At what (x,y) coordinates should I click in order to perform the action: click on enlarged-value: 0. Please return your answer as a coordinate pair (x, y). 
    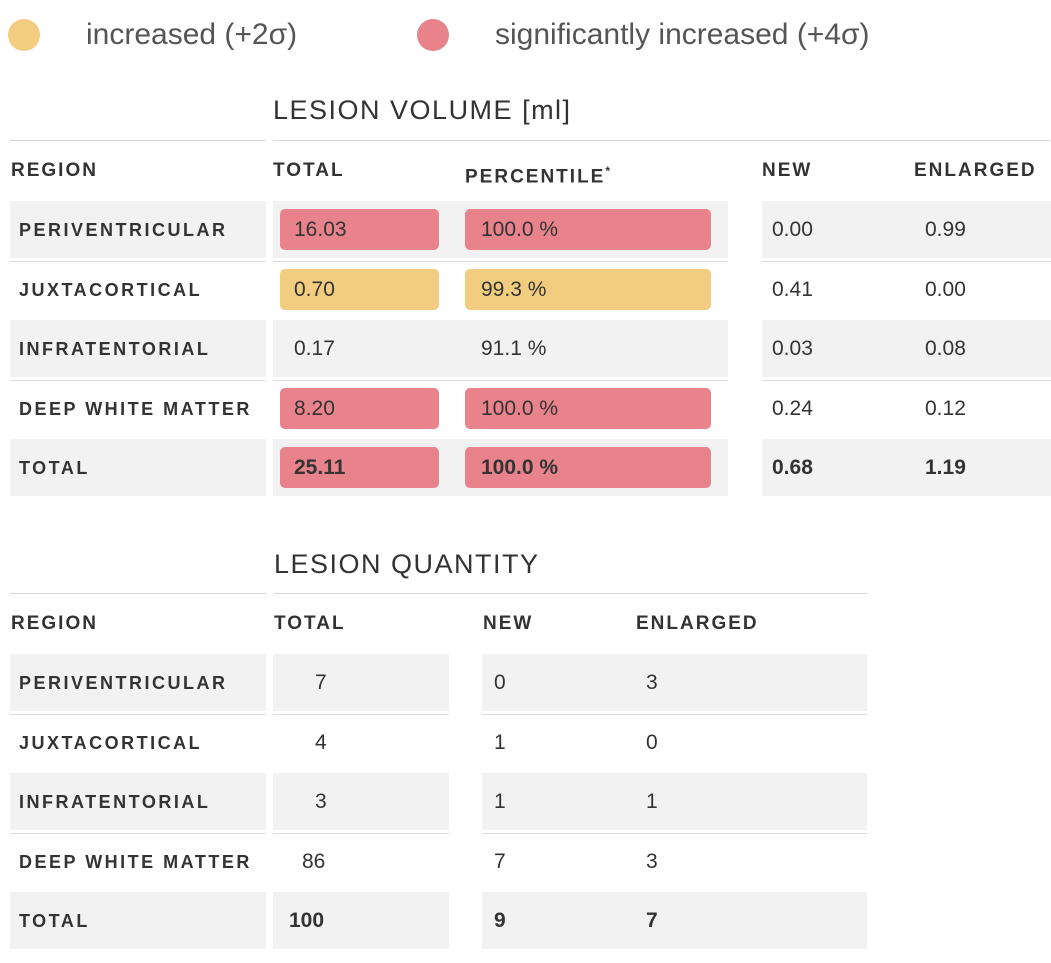
    Looking at the image, I should click on (652, 742).